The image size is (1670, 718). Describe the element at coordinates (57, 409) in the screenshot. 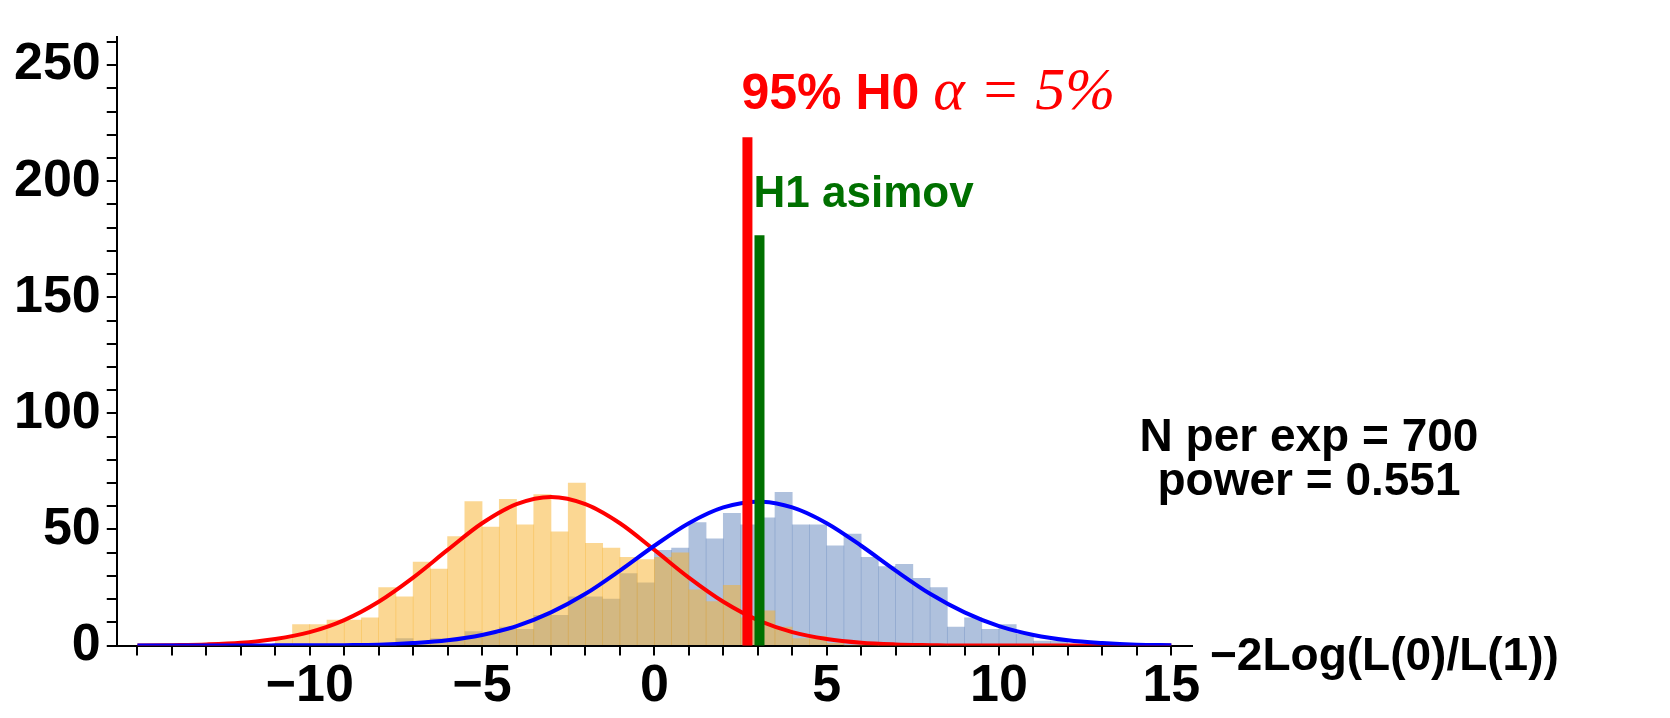

I see `y-tick-label: 100` at that location.